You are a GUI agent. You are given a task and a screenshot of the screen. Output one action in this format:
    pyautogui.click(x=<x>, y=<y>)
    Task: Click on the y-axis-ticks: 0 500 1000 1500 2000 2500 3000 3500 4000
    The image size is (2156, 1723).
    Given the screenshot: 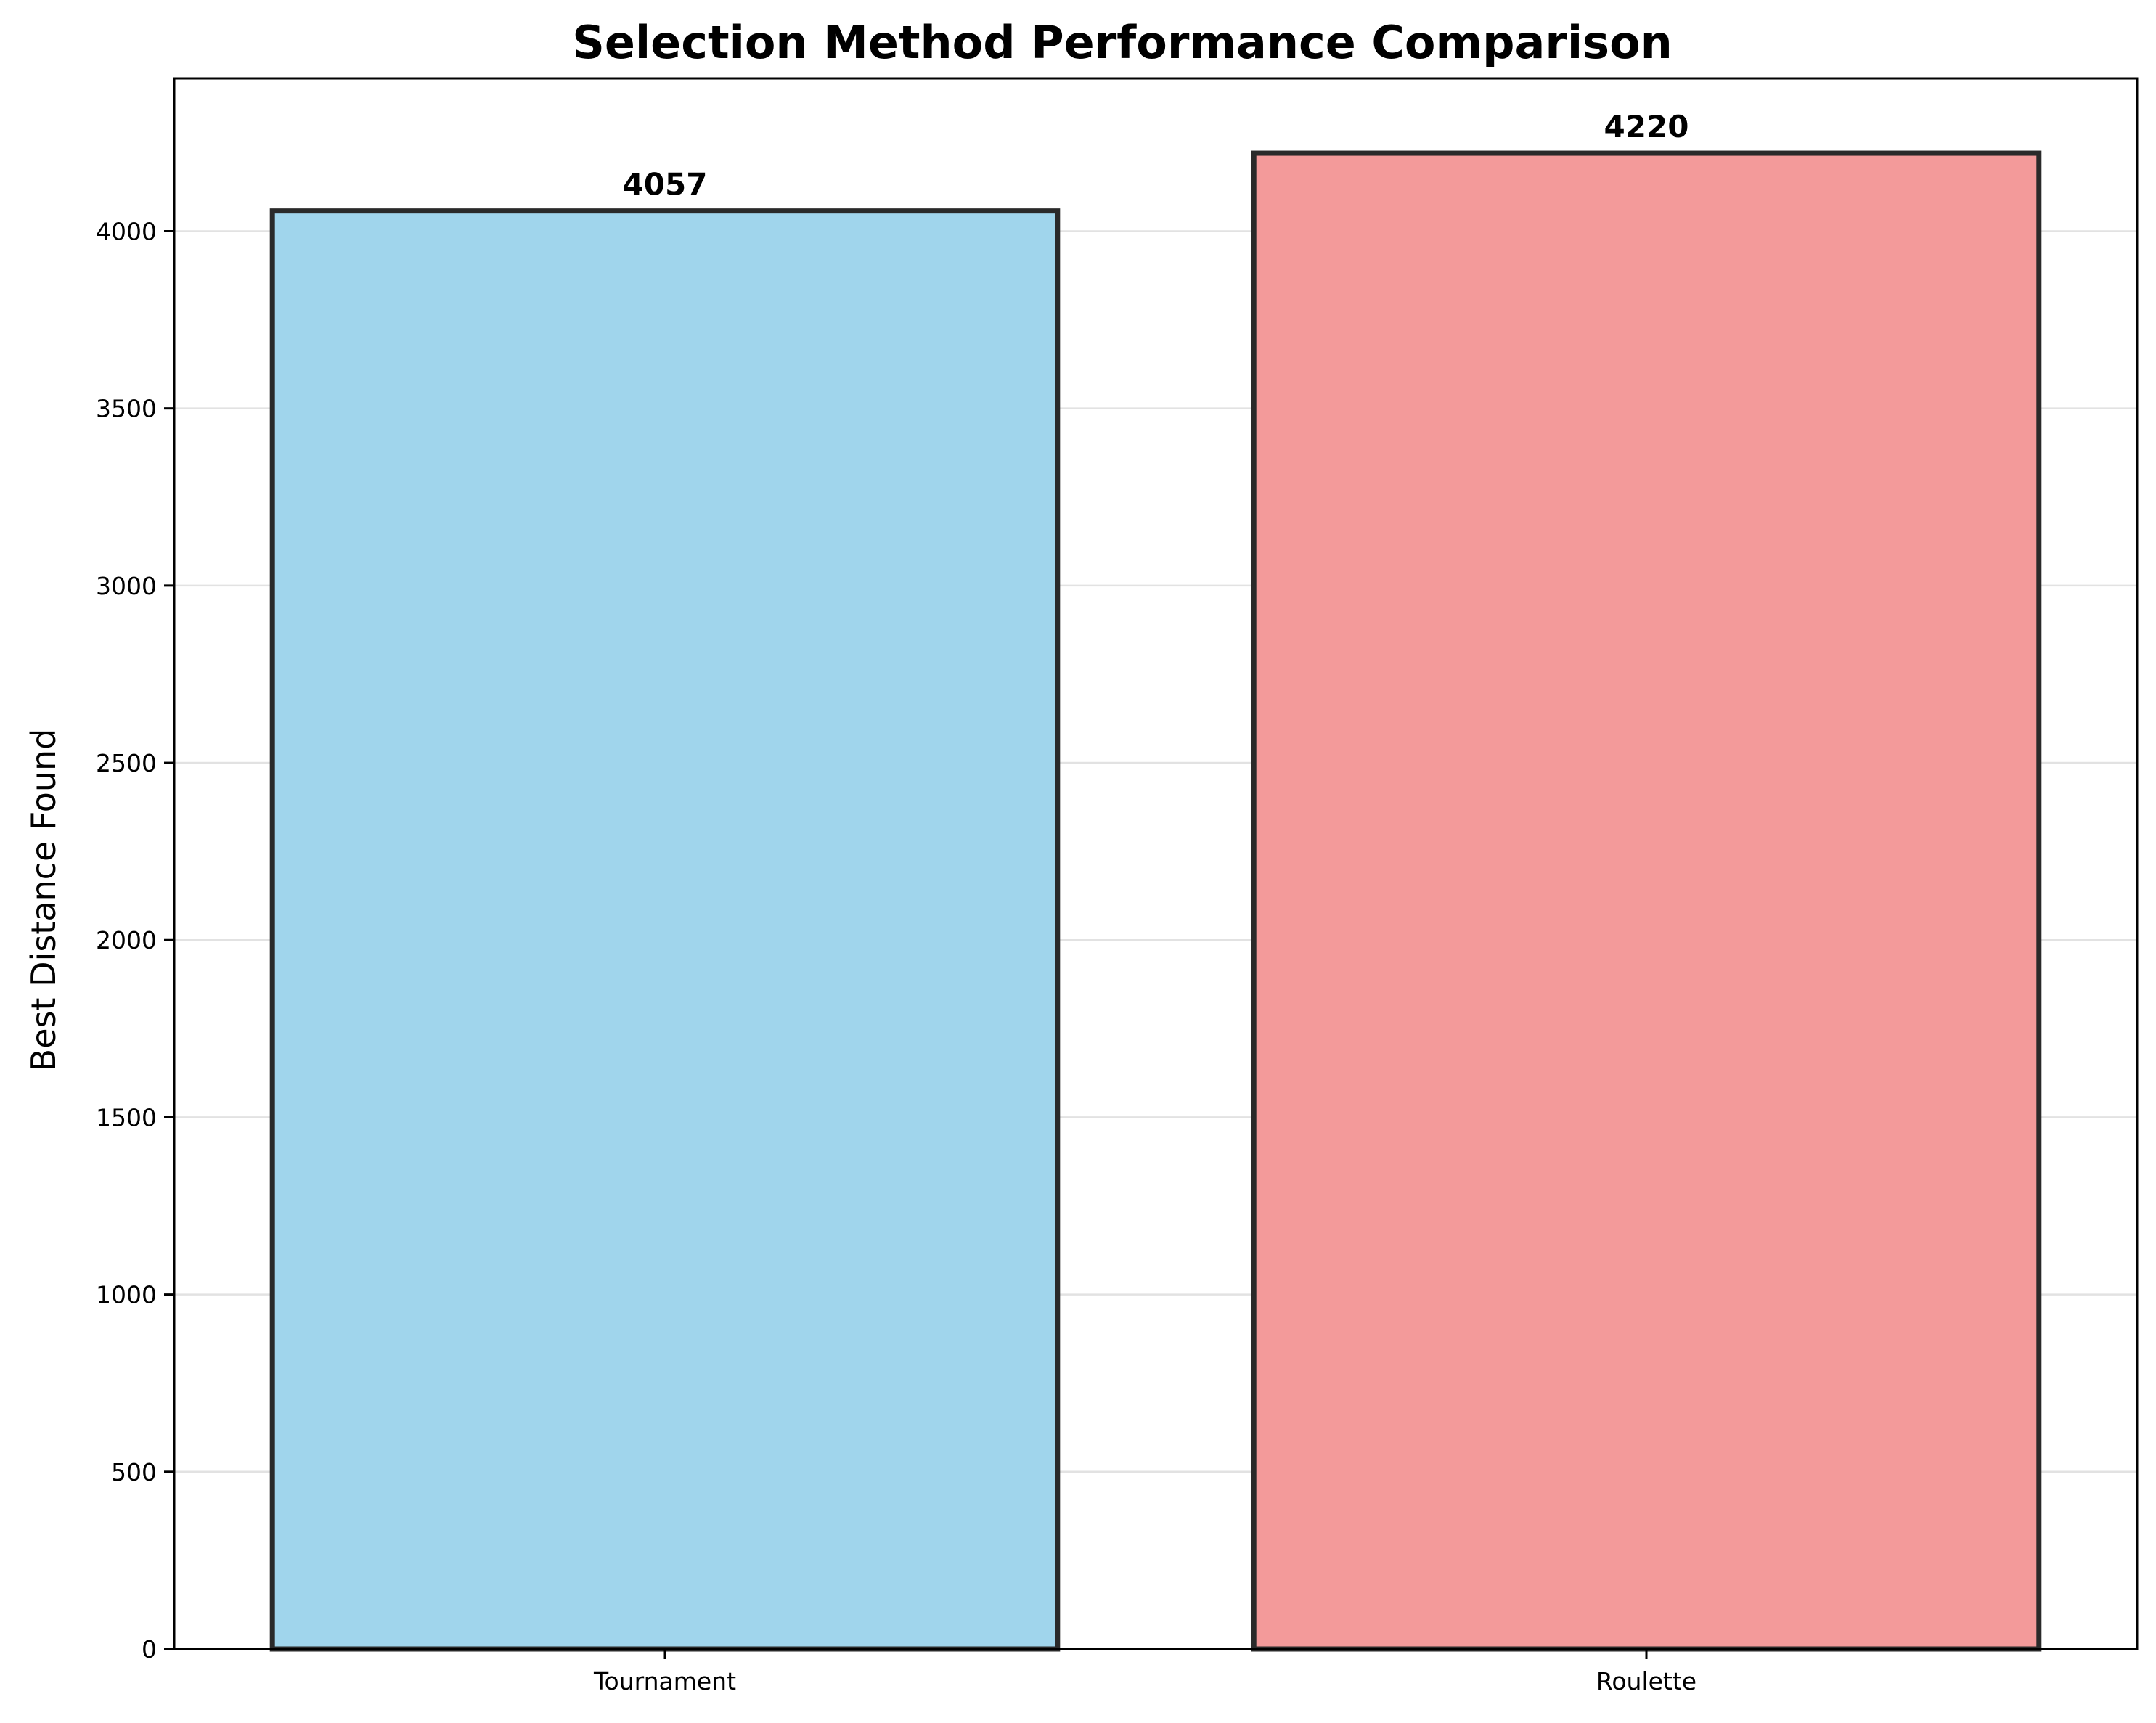 What is the action you would take?
    pyautogui.click(x=135, y=940)
    